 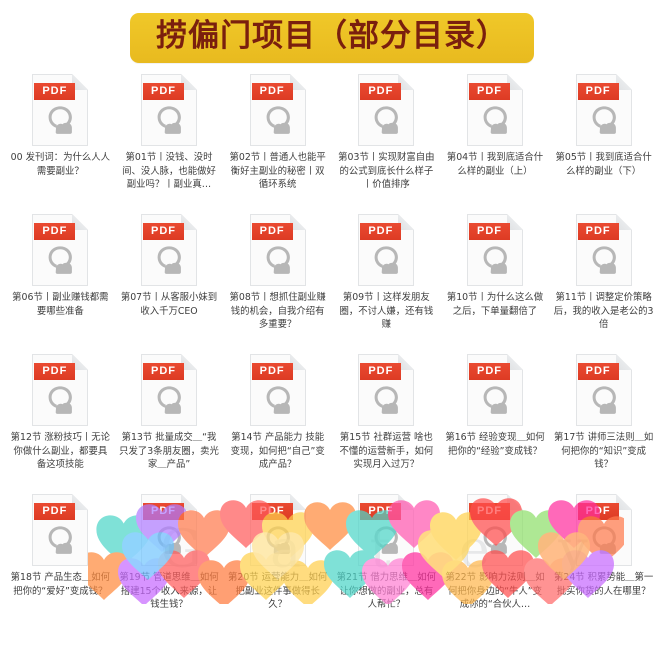 I want to click on pdf-item: PDF 第15节 社群运营 啥也不懂的运营新手，如何实现月入过万？, so click(x=386, y=422).